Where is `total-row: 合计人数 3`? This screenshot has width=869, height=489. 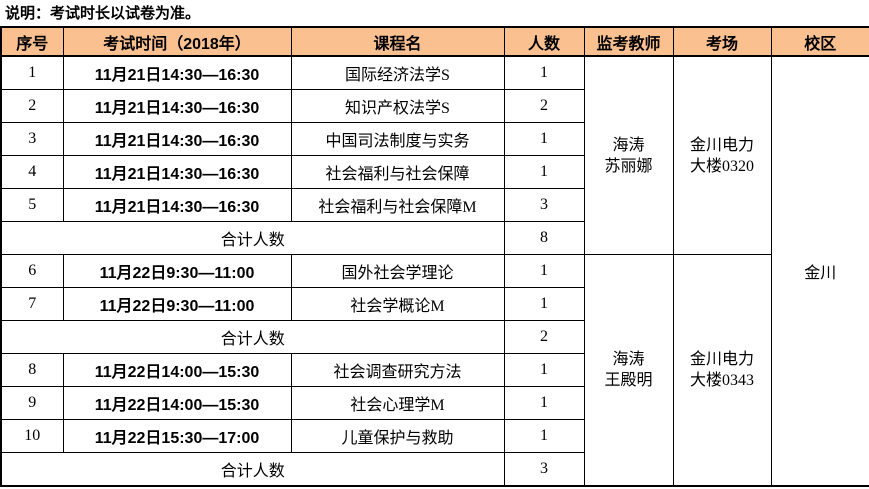 total-row: 合计人数 3 is located at coordinates (434, 469).